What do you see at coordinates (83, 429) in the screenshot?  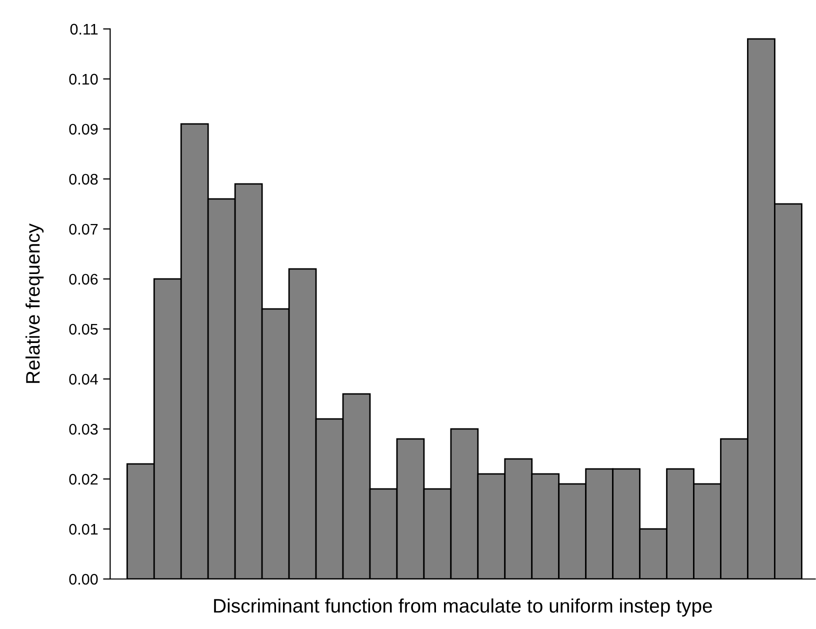 I see `y-tick-label: 0.03` at bounding box center [83, 429].